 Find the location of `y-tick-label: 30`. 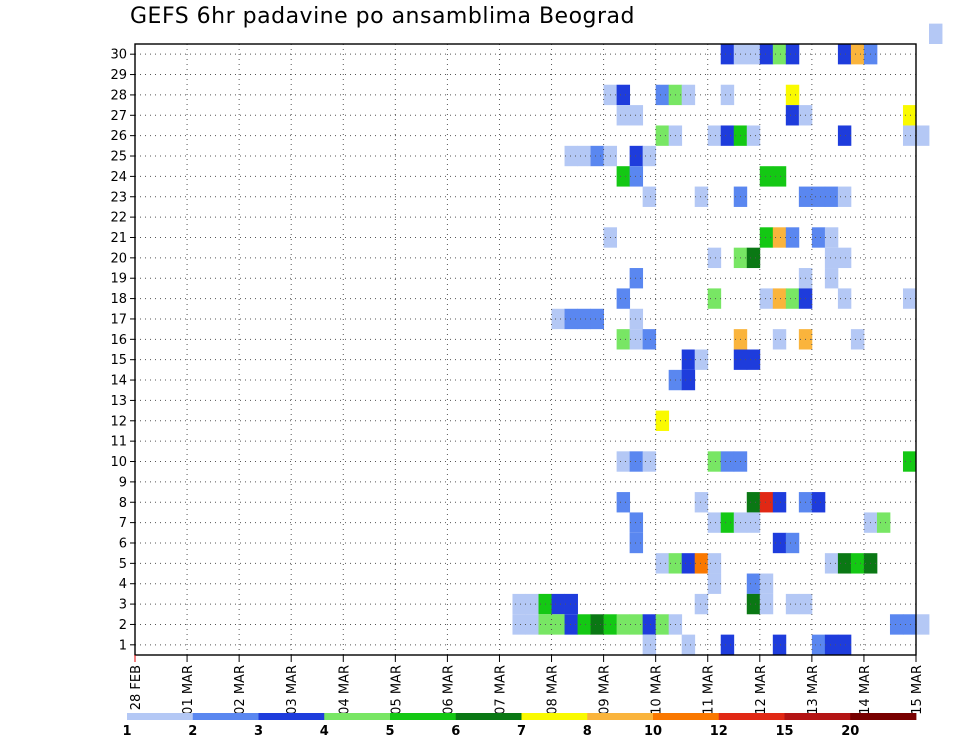

y-tick-label: 30 is located at coordinates (118, 55).